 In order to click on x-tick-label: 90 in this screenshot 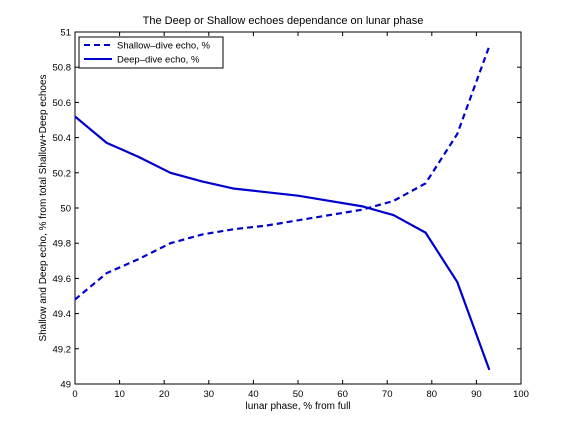, I will do `click(476, 394)`.